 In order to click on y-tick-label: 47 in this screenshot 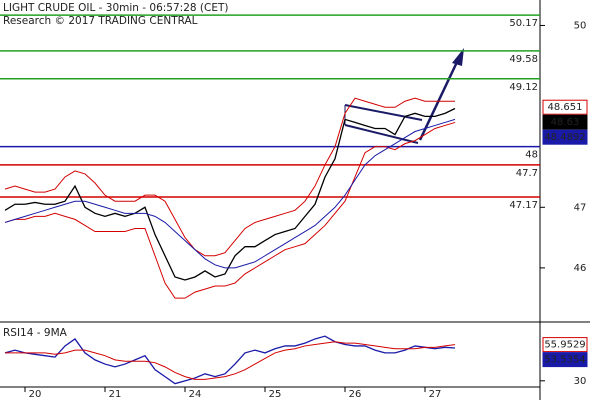, I will do `click(580, 207)`.